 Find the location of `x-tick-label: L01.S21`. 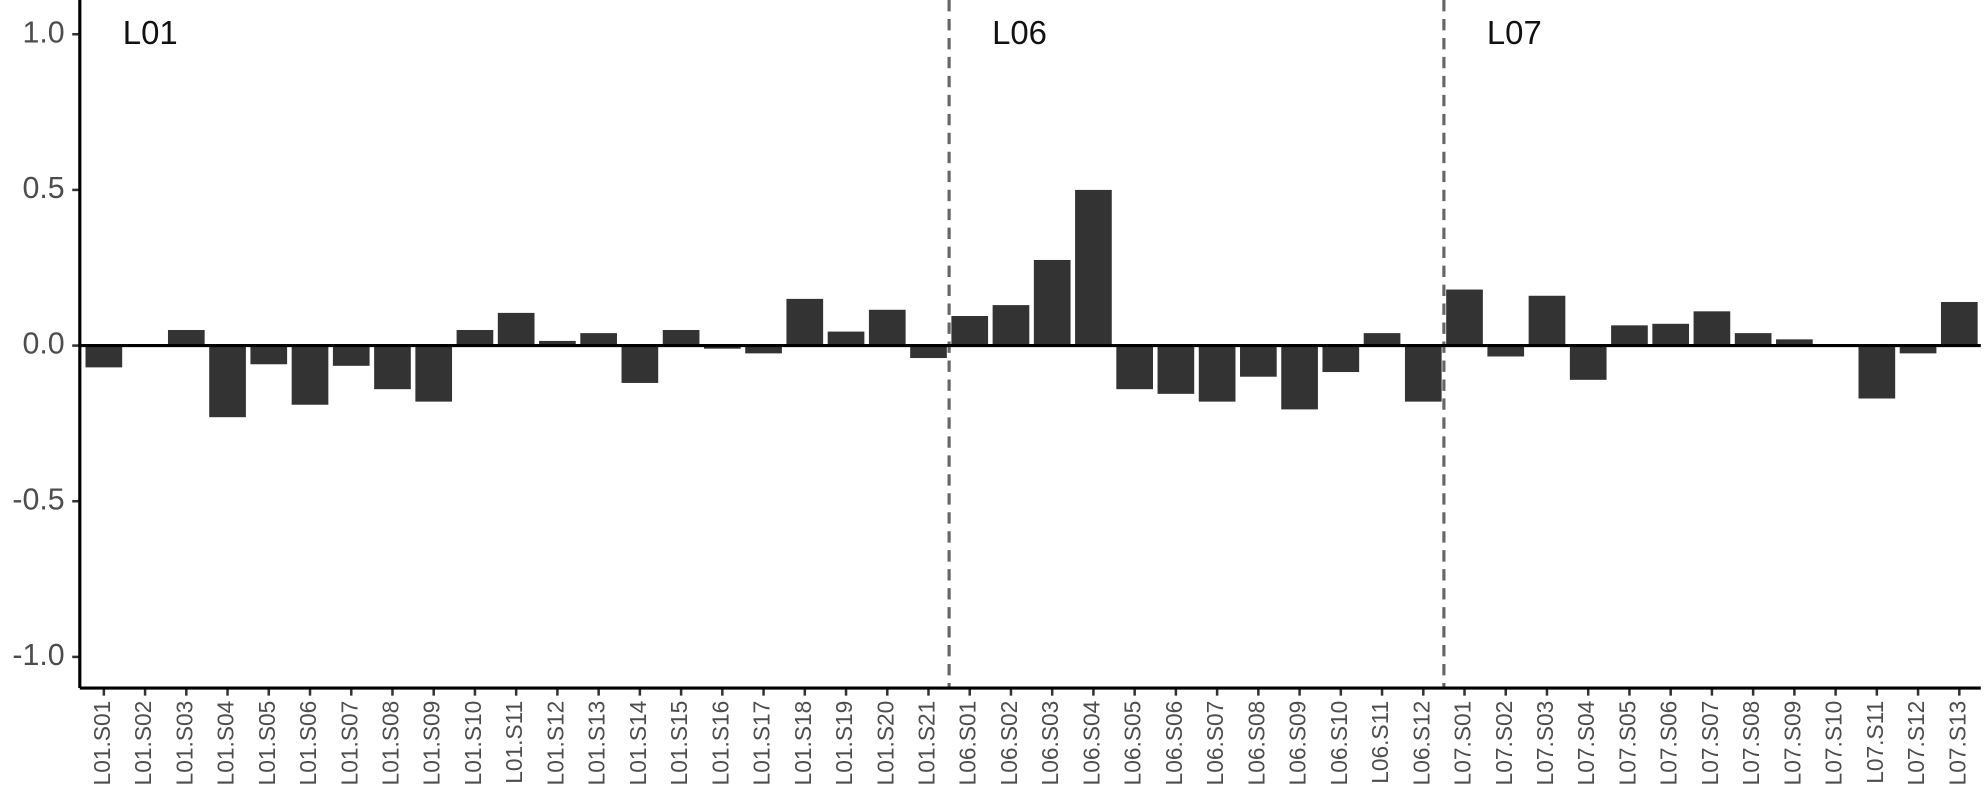

x-tick-label: L01.S21 is located at coordinates (927, 743).